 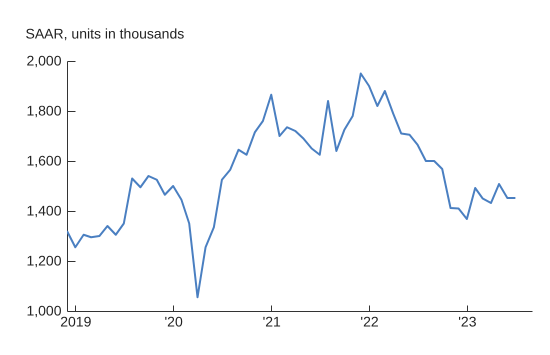 I want to click on y-axis-title: SAAR, units in thousands, so click(x=105, y=34).